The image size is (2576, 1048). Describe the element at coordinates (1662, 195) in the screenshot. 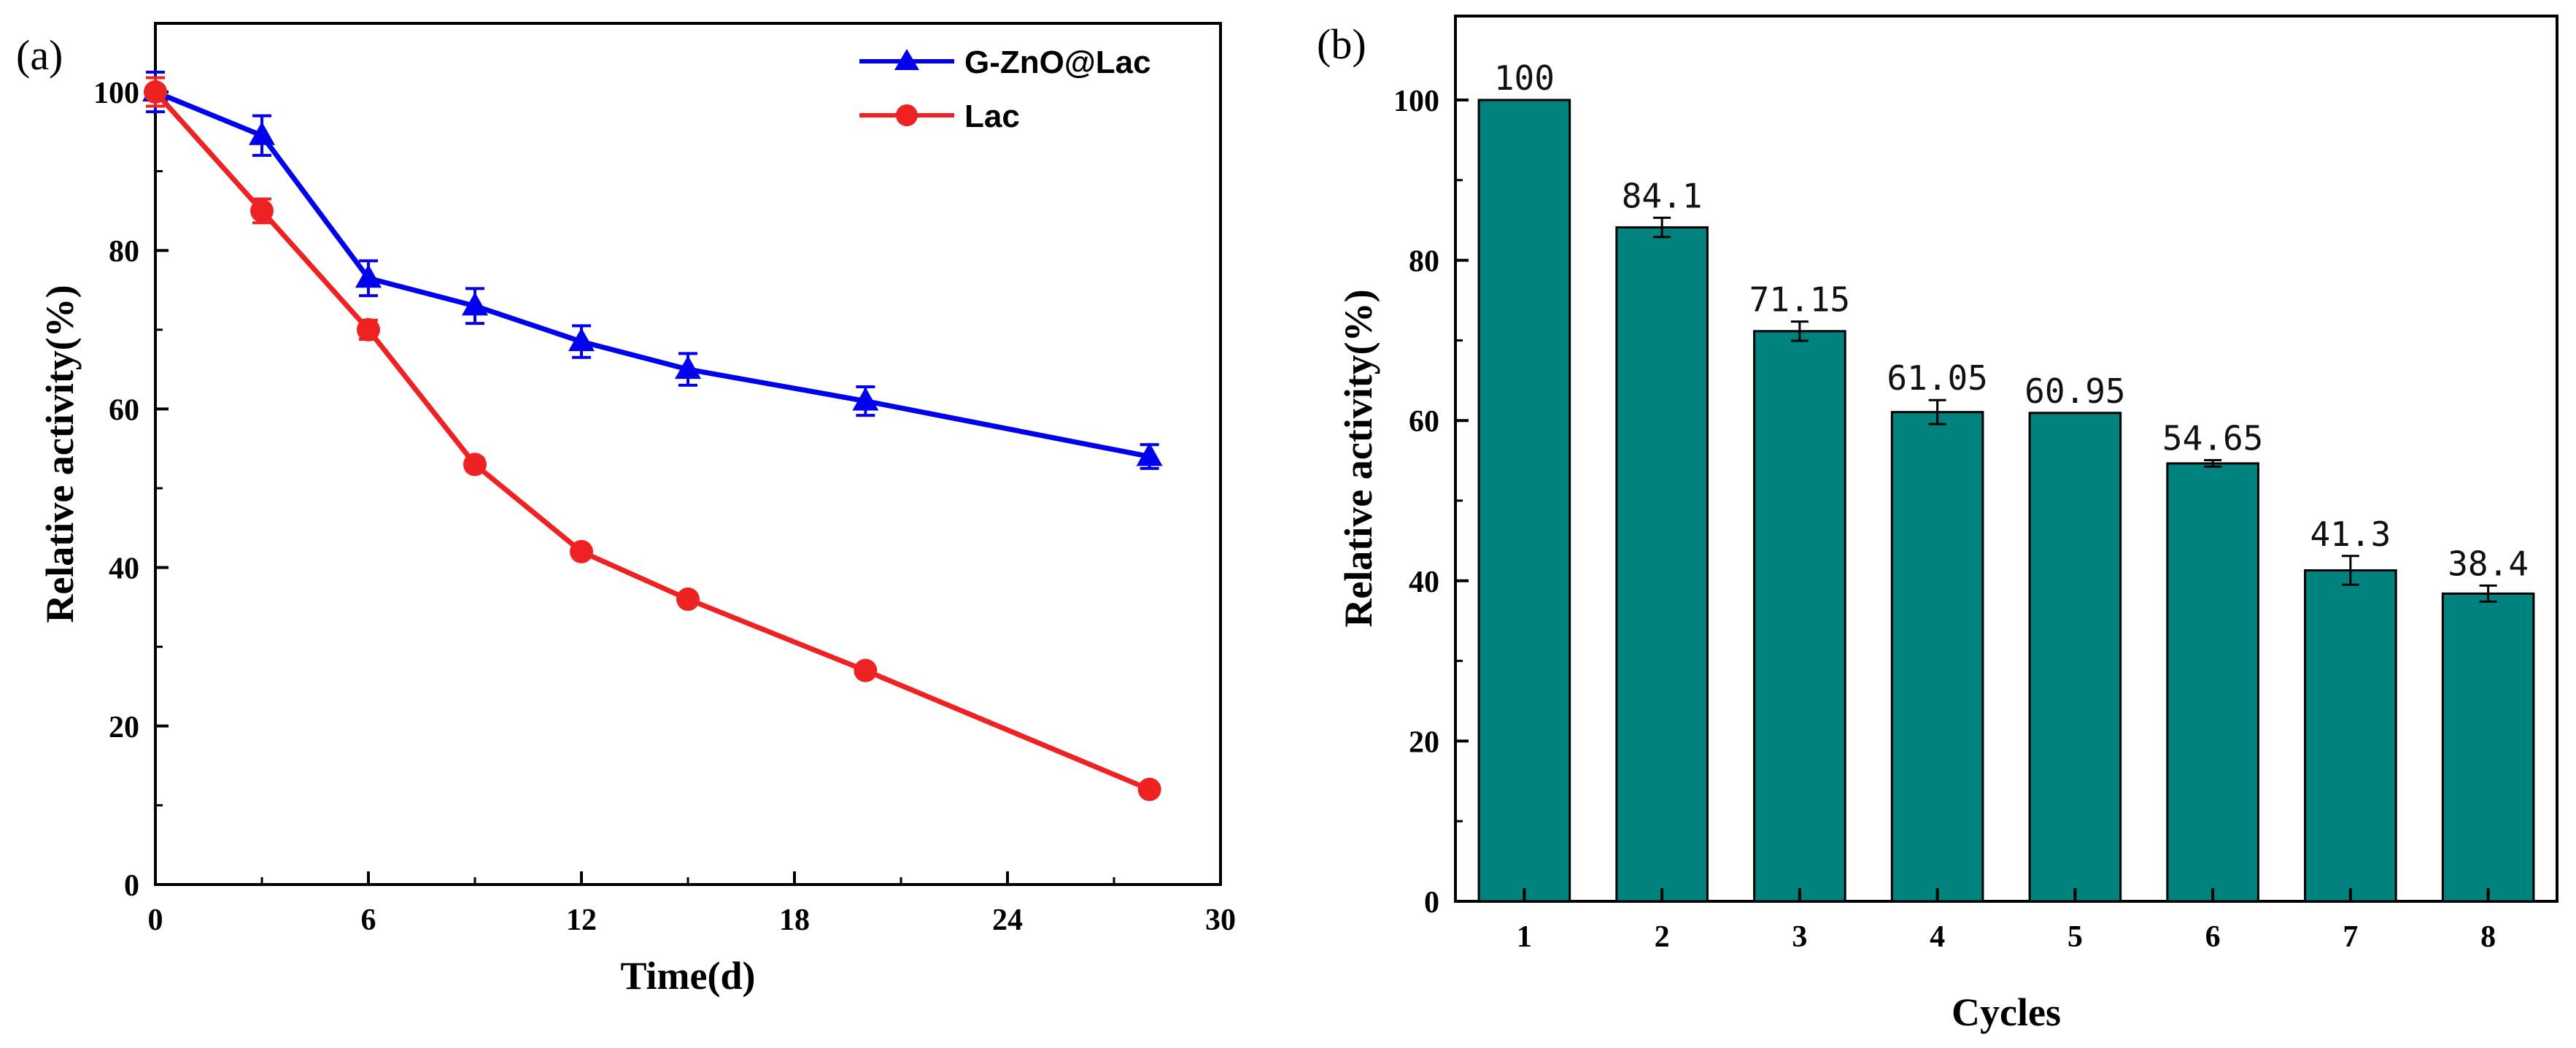

I see `bar-value-label: 84.1` at that location.